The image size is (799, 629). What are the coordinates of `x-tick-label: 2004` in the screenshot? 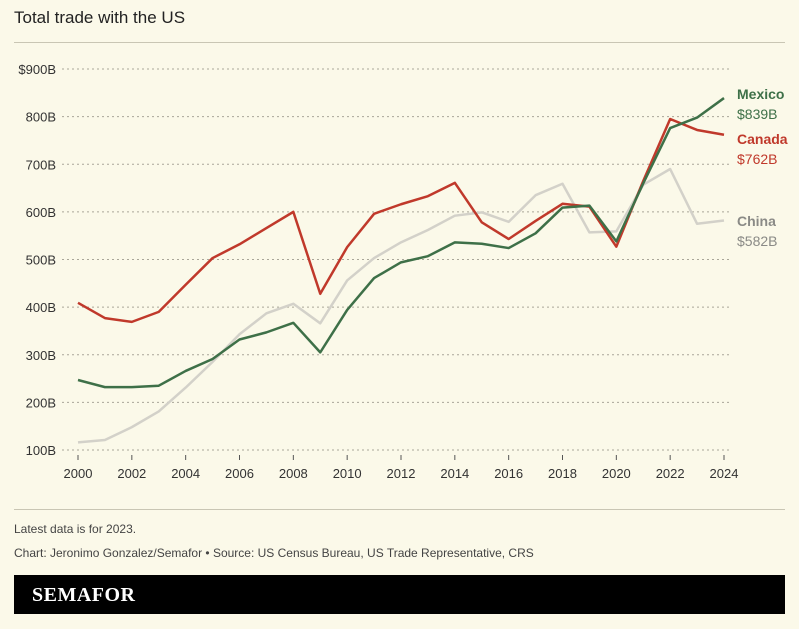 It's located at (185, 473).